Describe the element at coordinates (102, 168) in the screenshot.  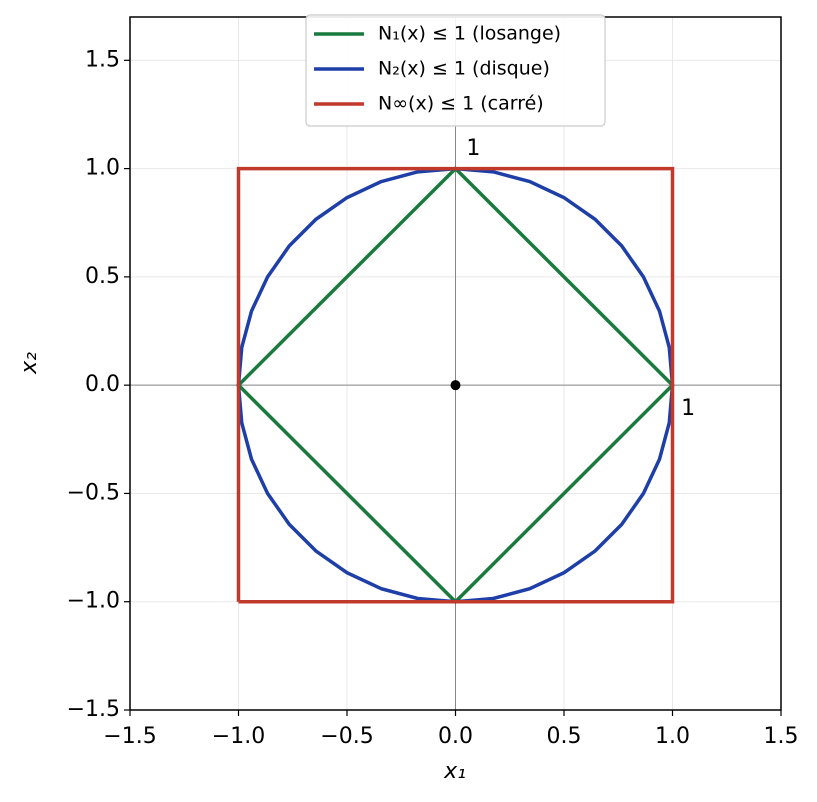
I see `y-tick-label: 1.0` at that location.